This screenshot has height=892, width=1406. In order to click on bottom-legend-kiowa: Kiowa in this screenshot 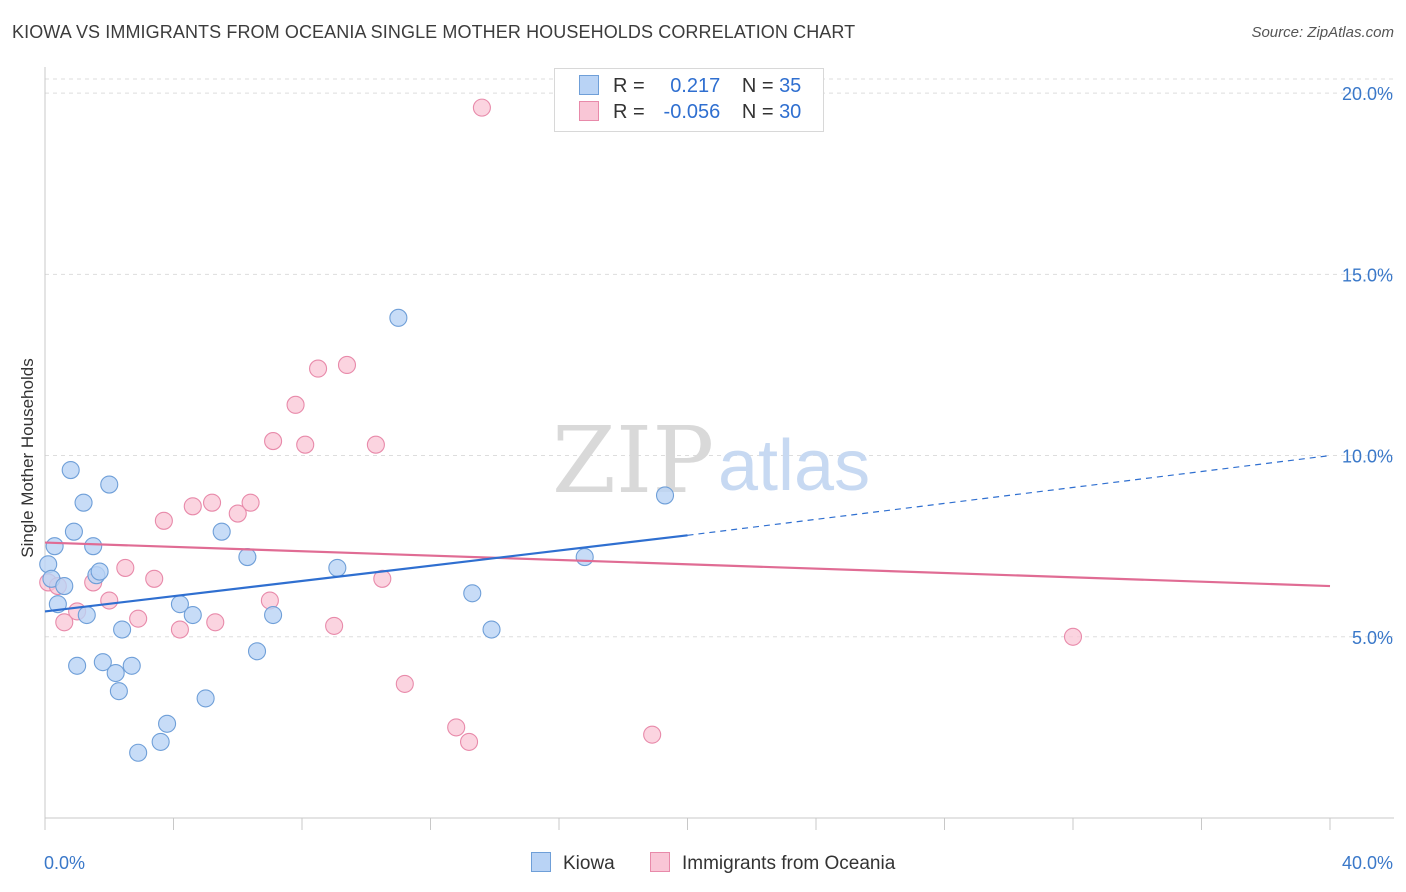, I will do `click(573, 863)`.